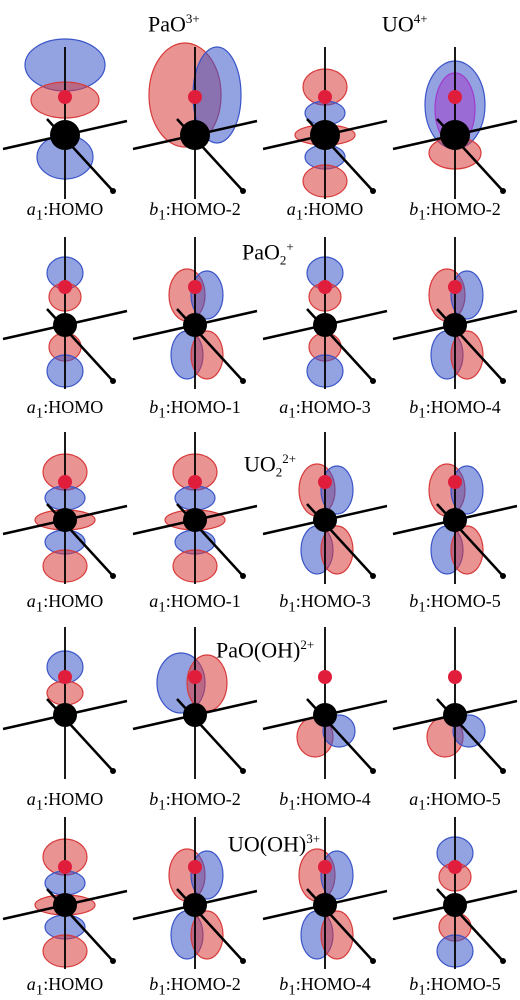  What do you see at coordinates (274, 844) in the screenshot?
I see `panel-title-uooh: UO(OH)3+` at bounding box center [274, 844].